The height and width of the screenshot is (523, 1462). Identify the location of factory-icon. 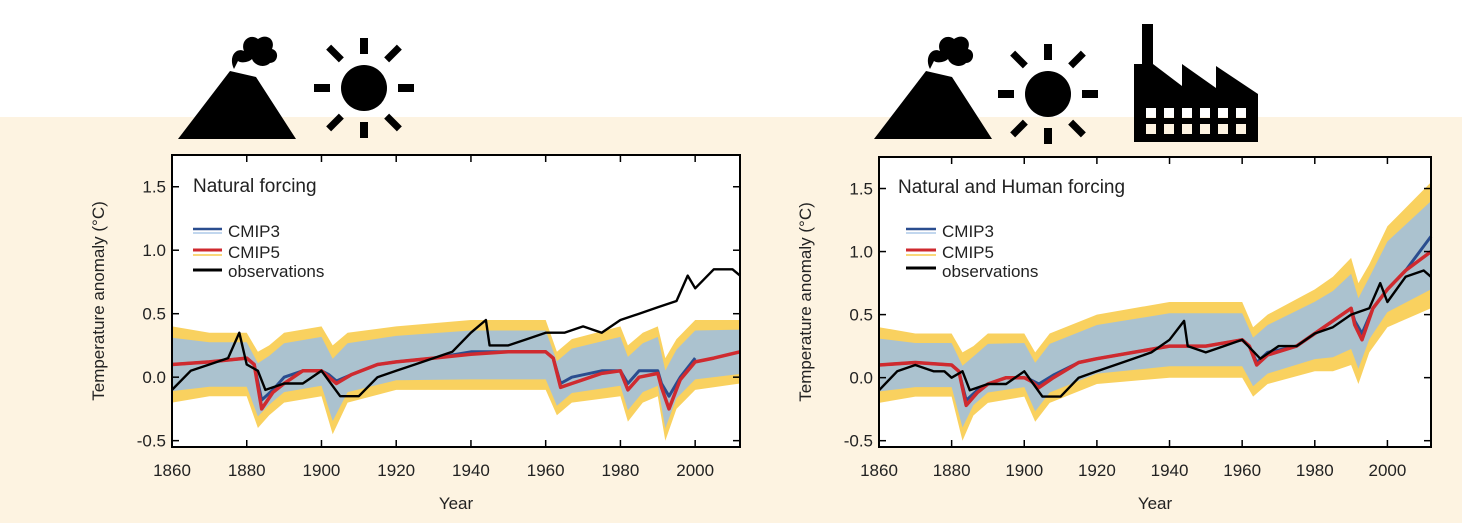
(1196, 83).